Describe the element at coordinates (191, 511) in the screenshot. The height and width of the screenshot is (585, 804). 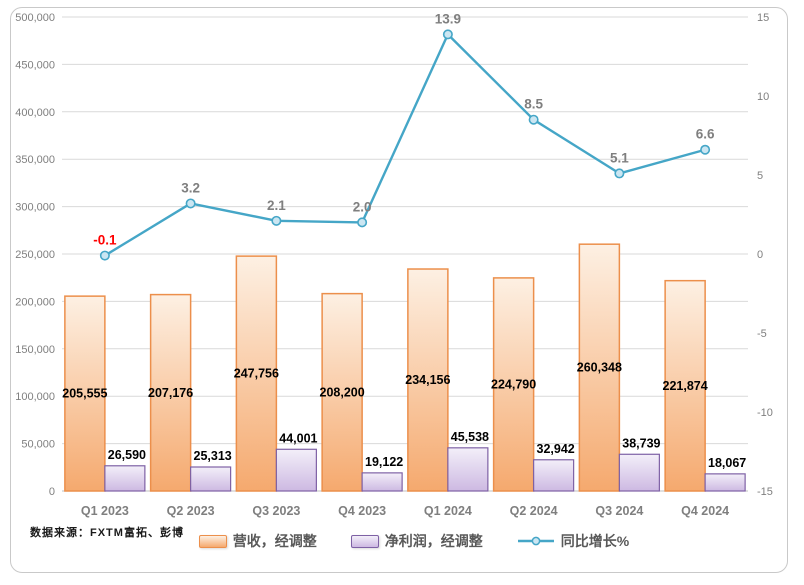
I see `x-axis-label-q2-2023: Q2 2023` at that location.